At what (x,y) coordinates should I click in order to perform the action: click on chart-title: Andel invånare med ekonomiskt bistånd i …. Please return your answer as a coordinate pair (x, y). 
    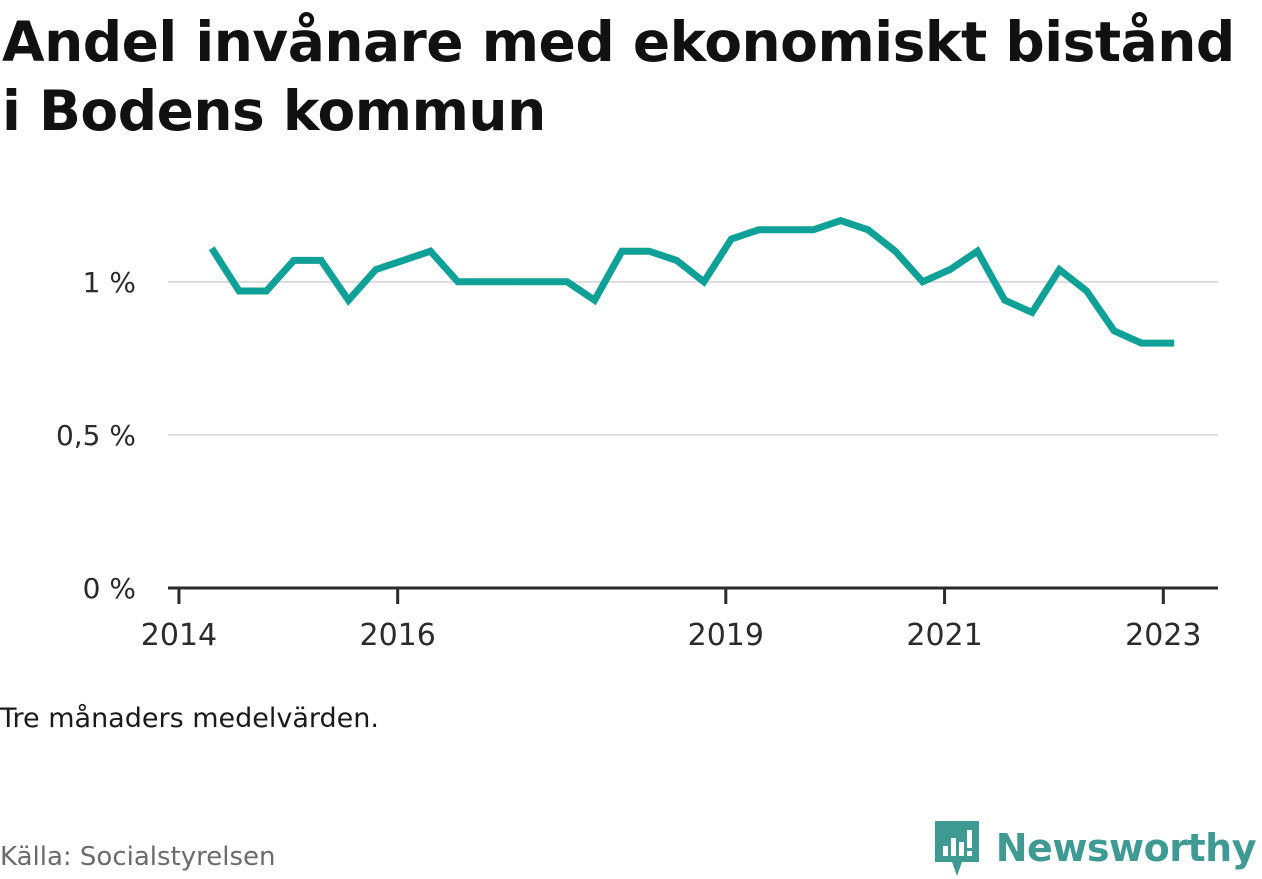
    Looking at the image, I should click on (618, 76).